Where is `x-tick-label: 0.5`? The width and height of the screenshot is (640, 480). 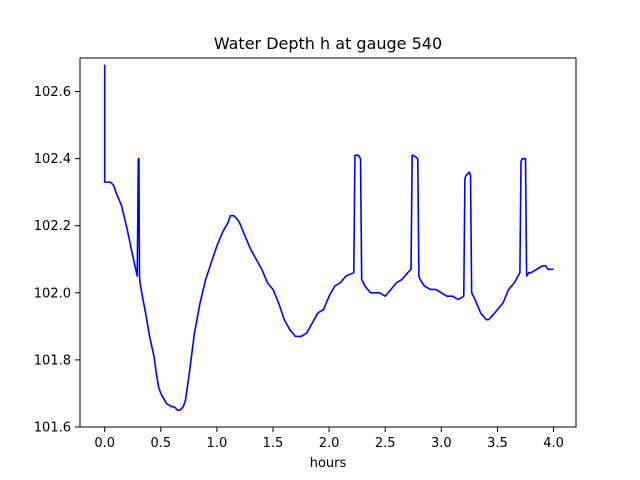 x-tick-label: 0.5 is located at coordinates (160, 443).